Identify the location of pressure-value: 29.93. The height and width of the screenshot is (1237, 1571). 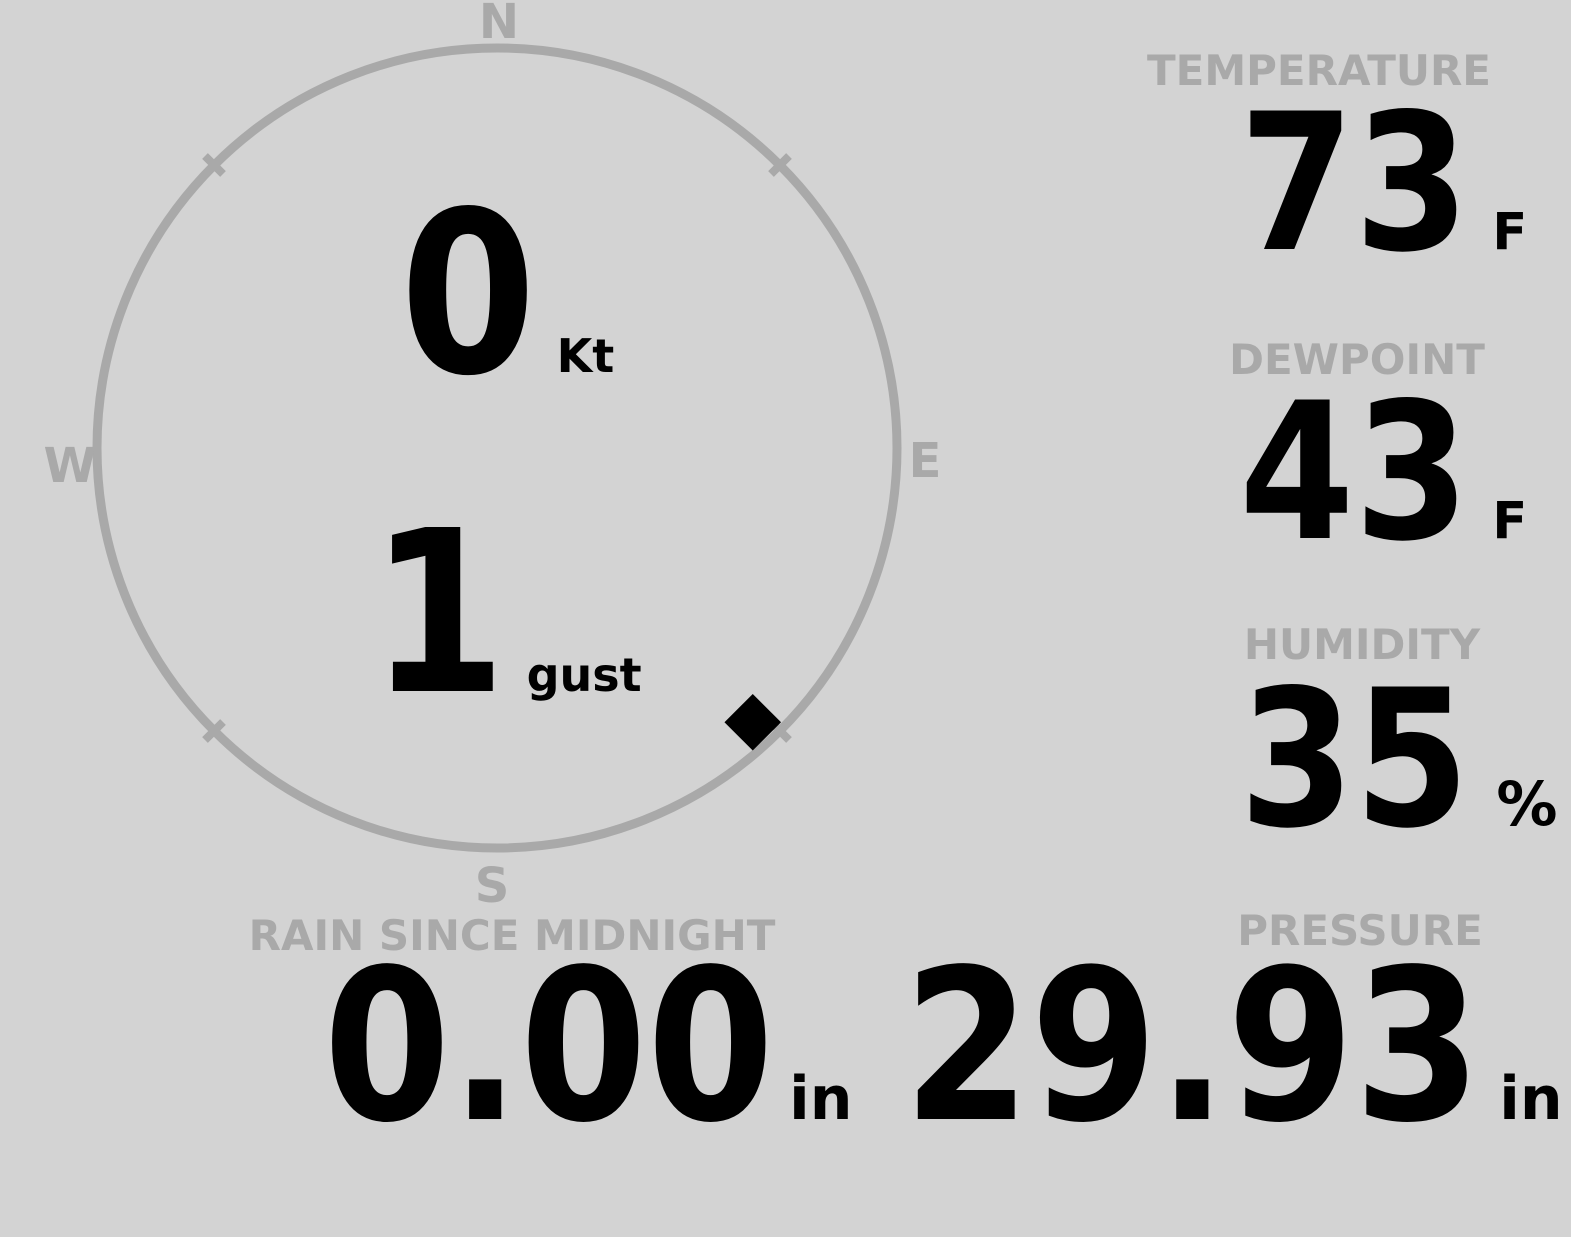
(1192, 1046).